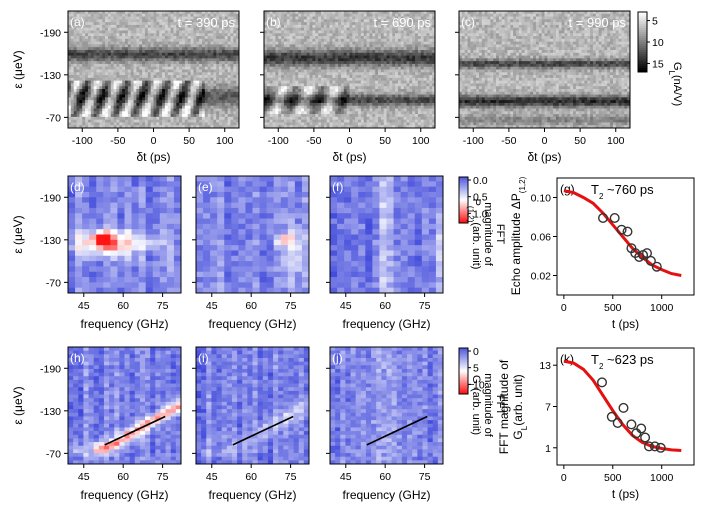  I want to click on annotation-g-main: T, so click(595, 189).